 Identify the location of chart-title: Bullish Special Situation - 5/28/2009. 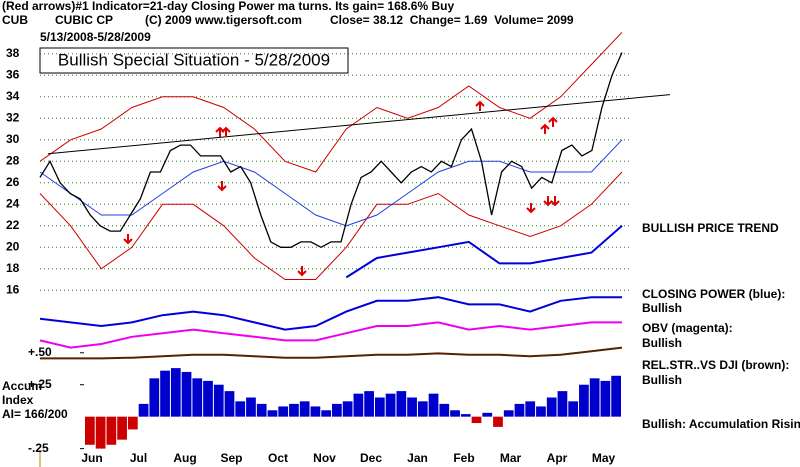
(194, 59).